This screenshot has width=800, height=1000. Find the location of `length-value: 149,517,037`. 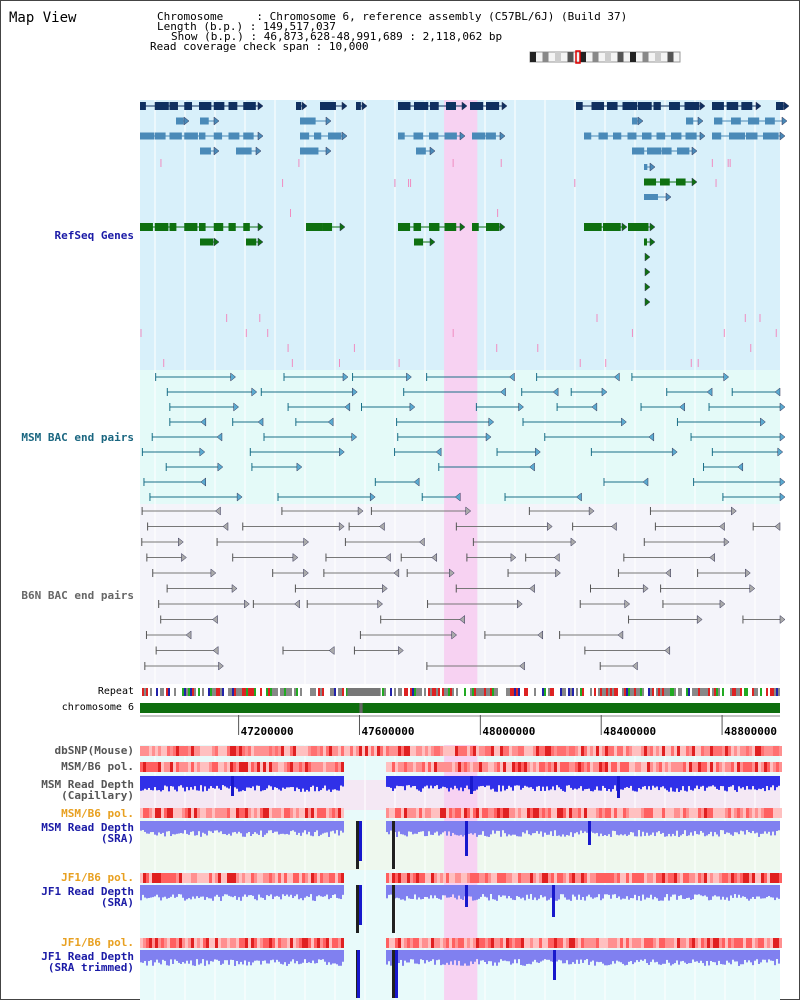

length-value: 149,517,037 is located at coordinates (299, 26).